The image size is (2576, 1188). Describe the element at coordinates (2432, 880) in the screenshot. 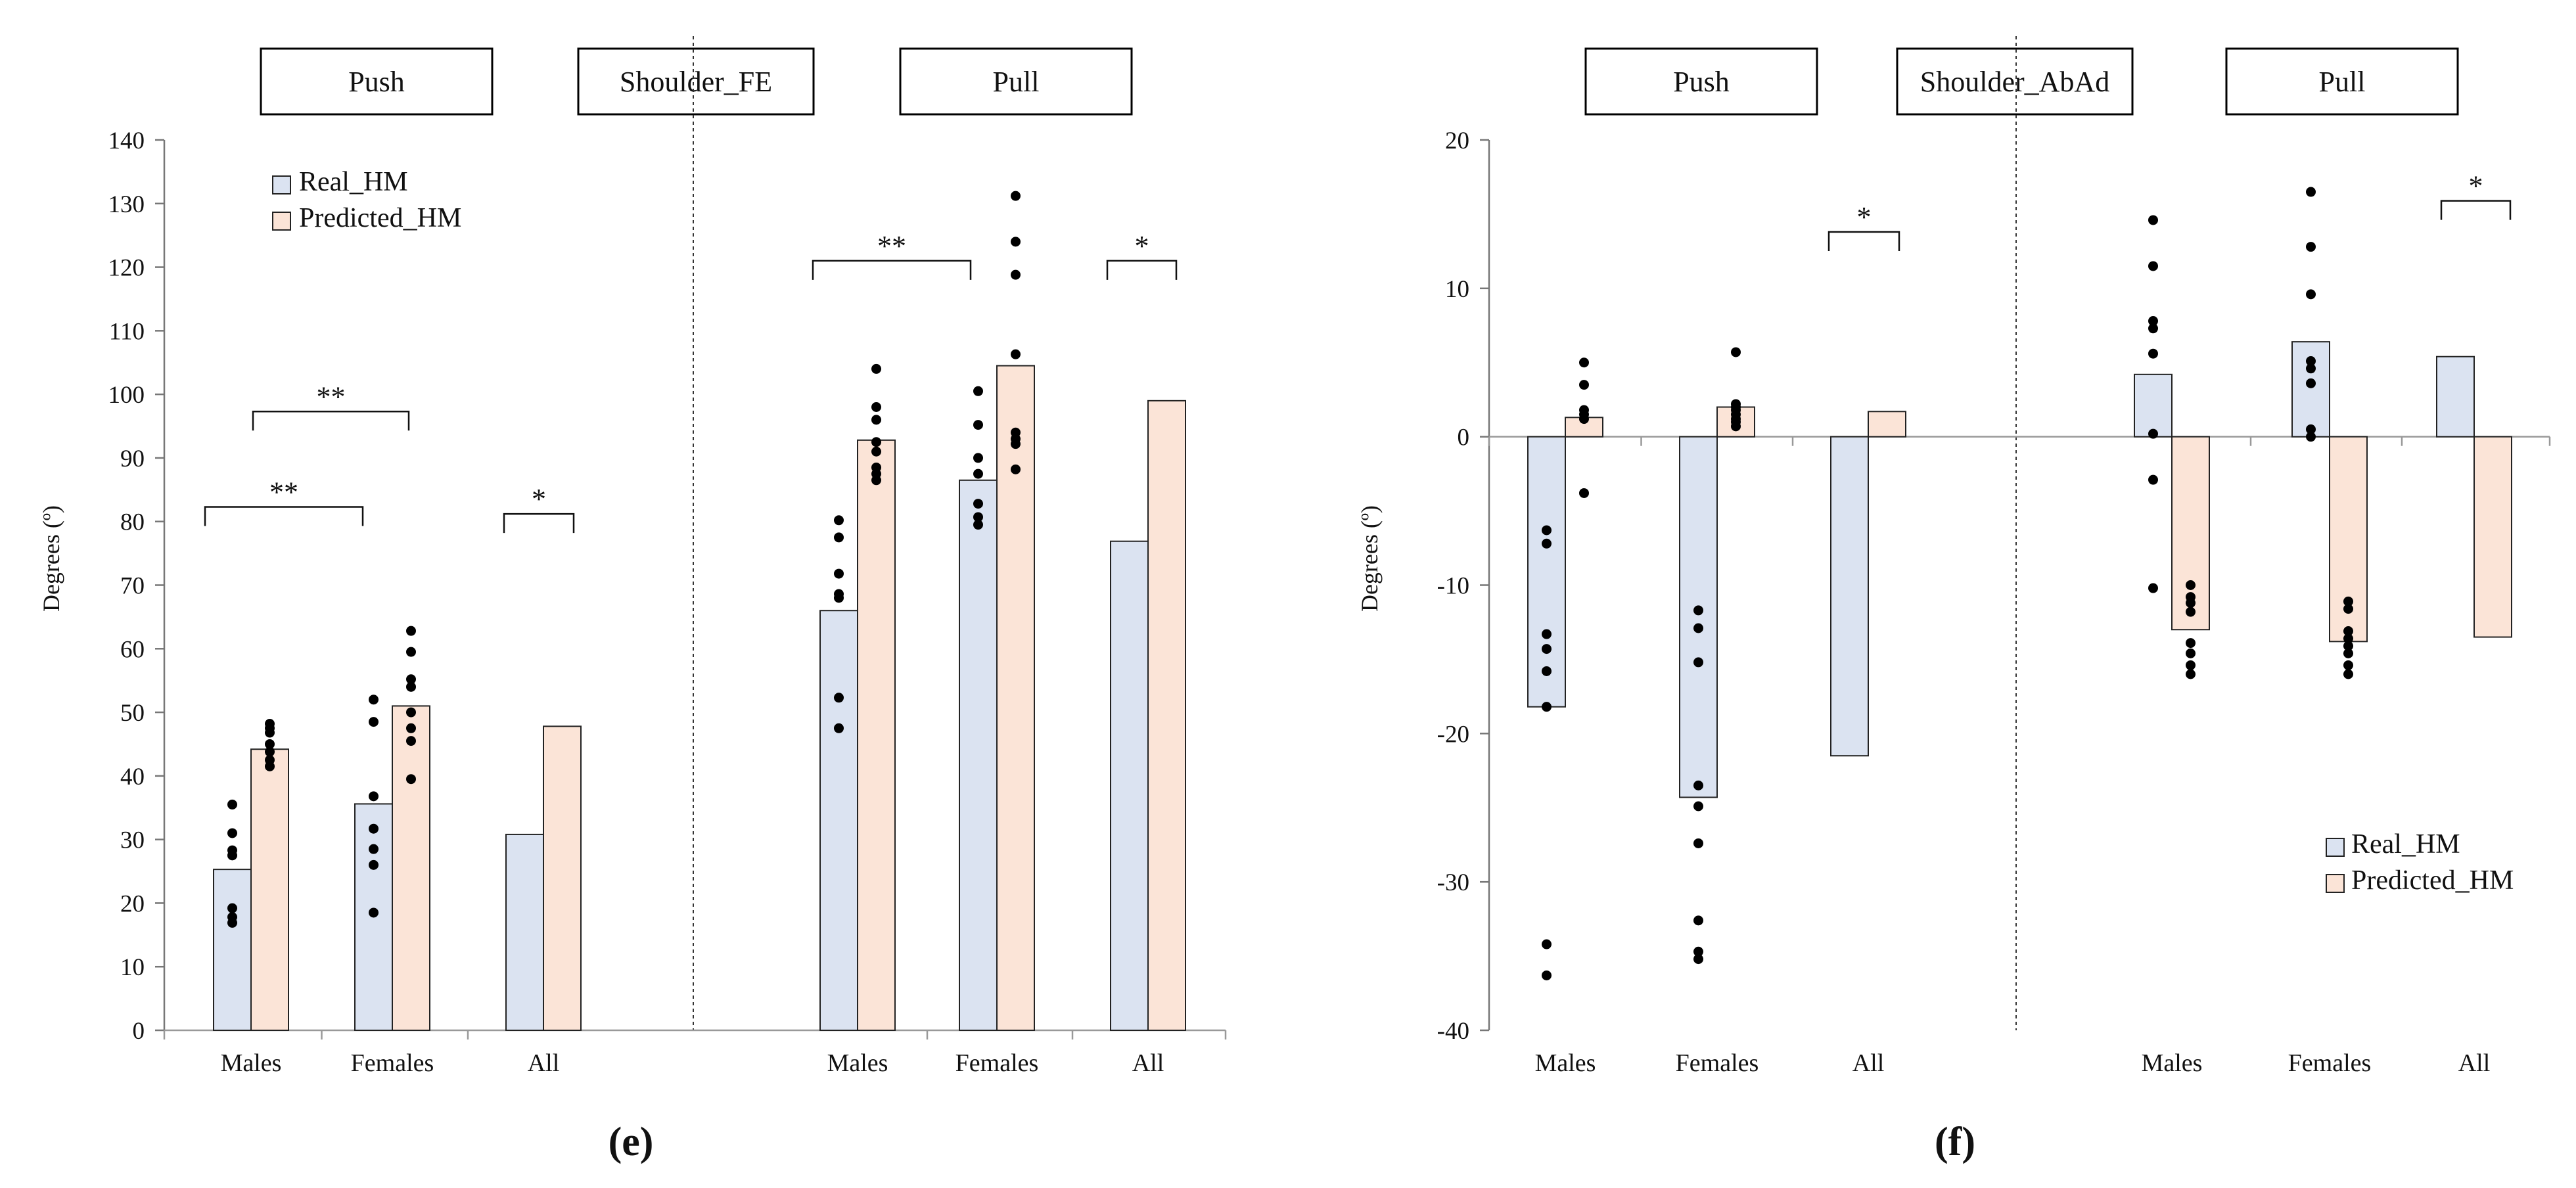

I see `legend-entry: Predicted_HM` at that location.